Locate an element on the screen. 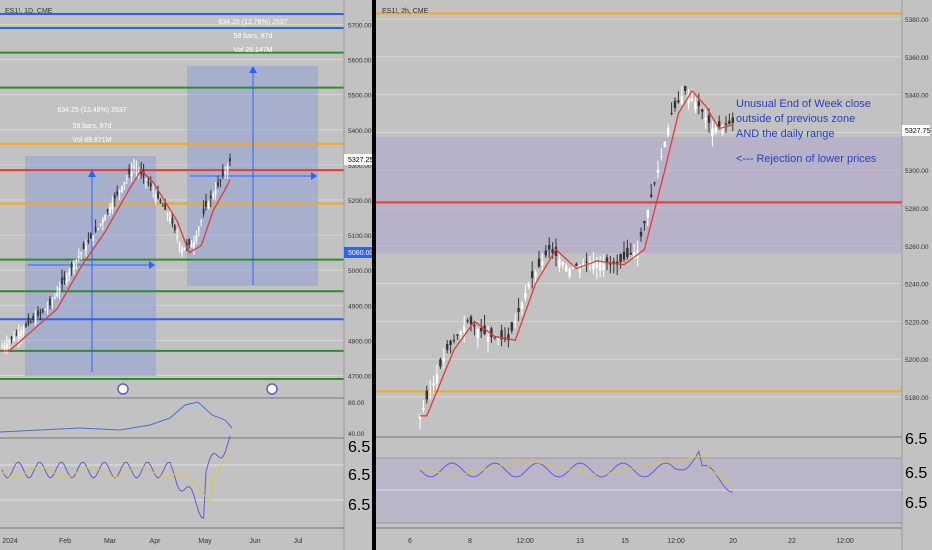 This screenshot has height=550, width=932. left-rsi-line-top is located at coordinates (116, 417).